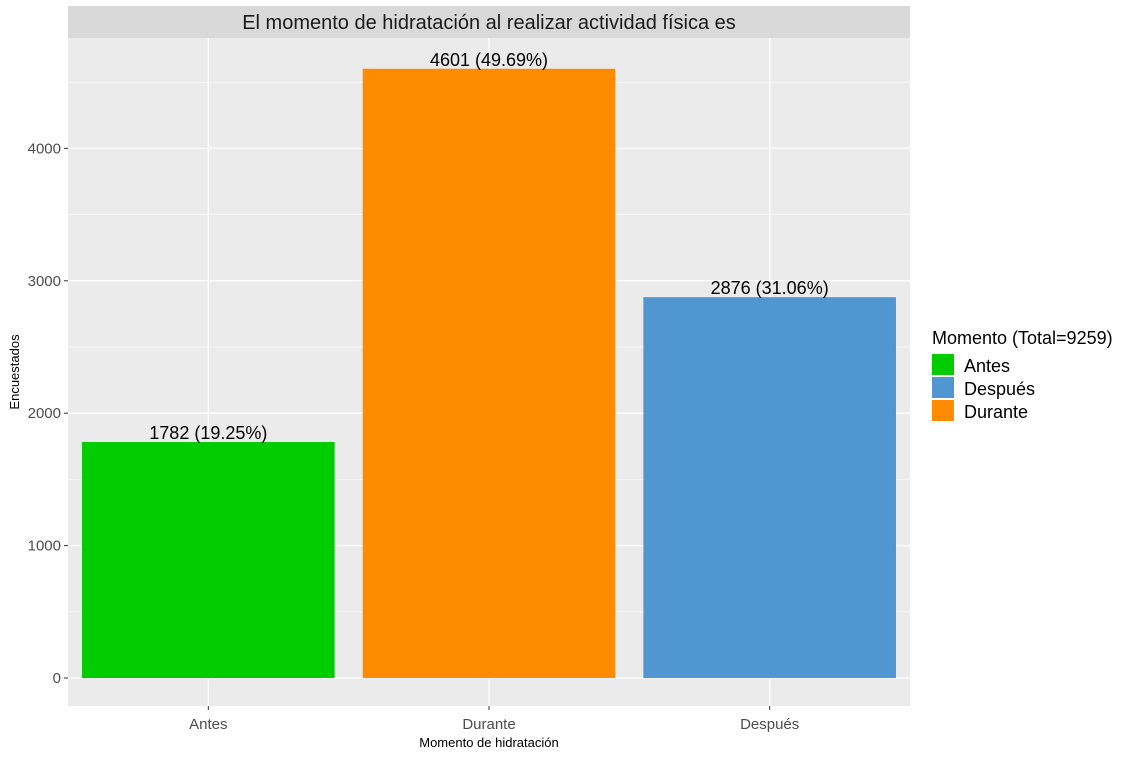  I want to click on bar-data-label: 4601 (49.69%), so click(489, 60).